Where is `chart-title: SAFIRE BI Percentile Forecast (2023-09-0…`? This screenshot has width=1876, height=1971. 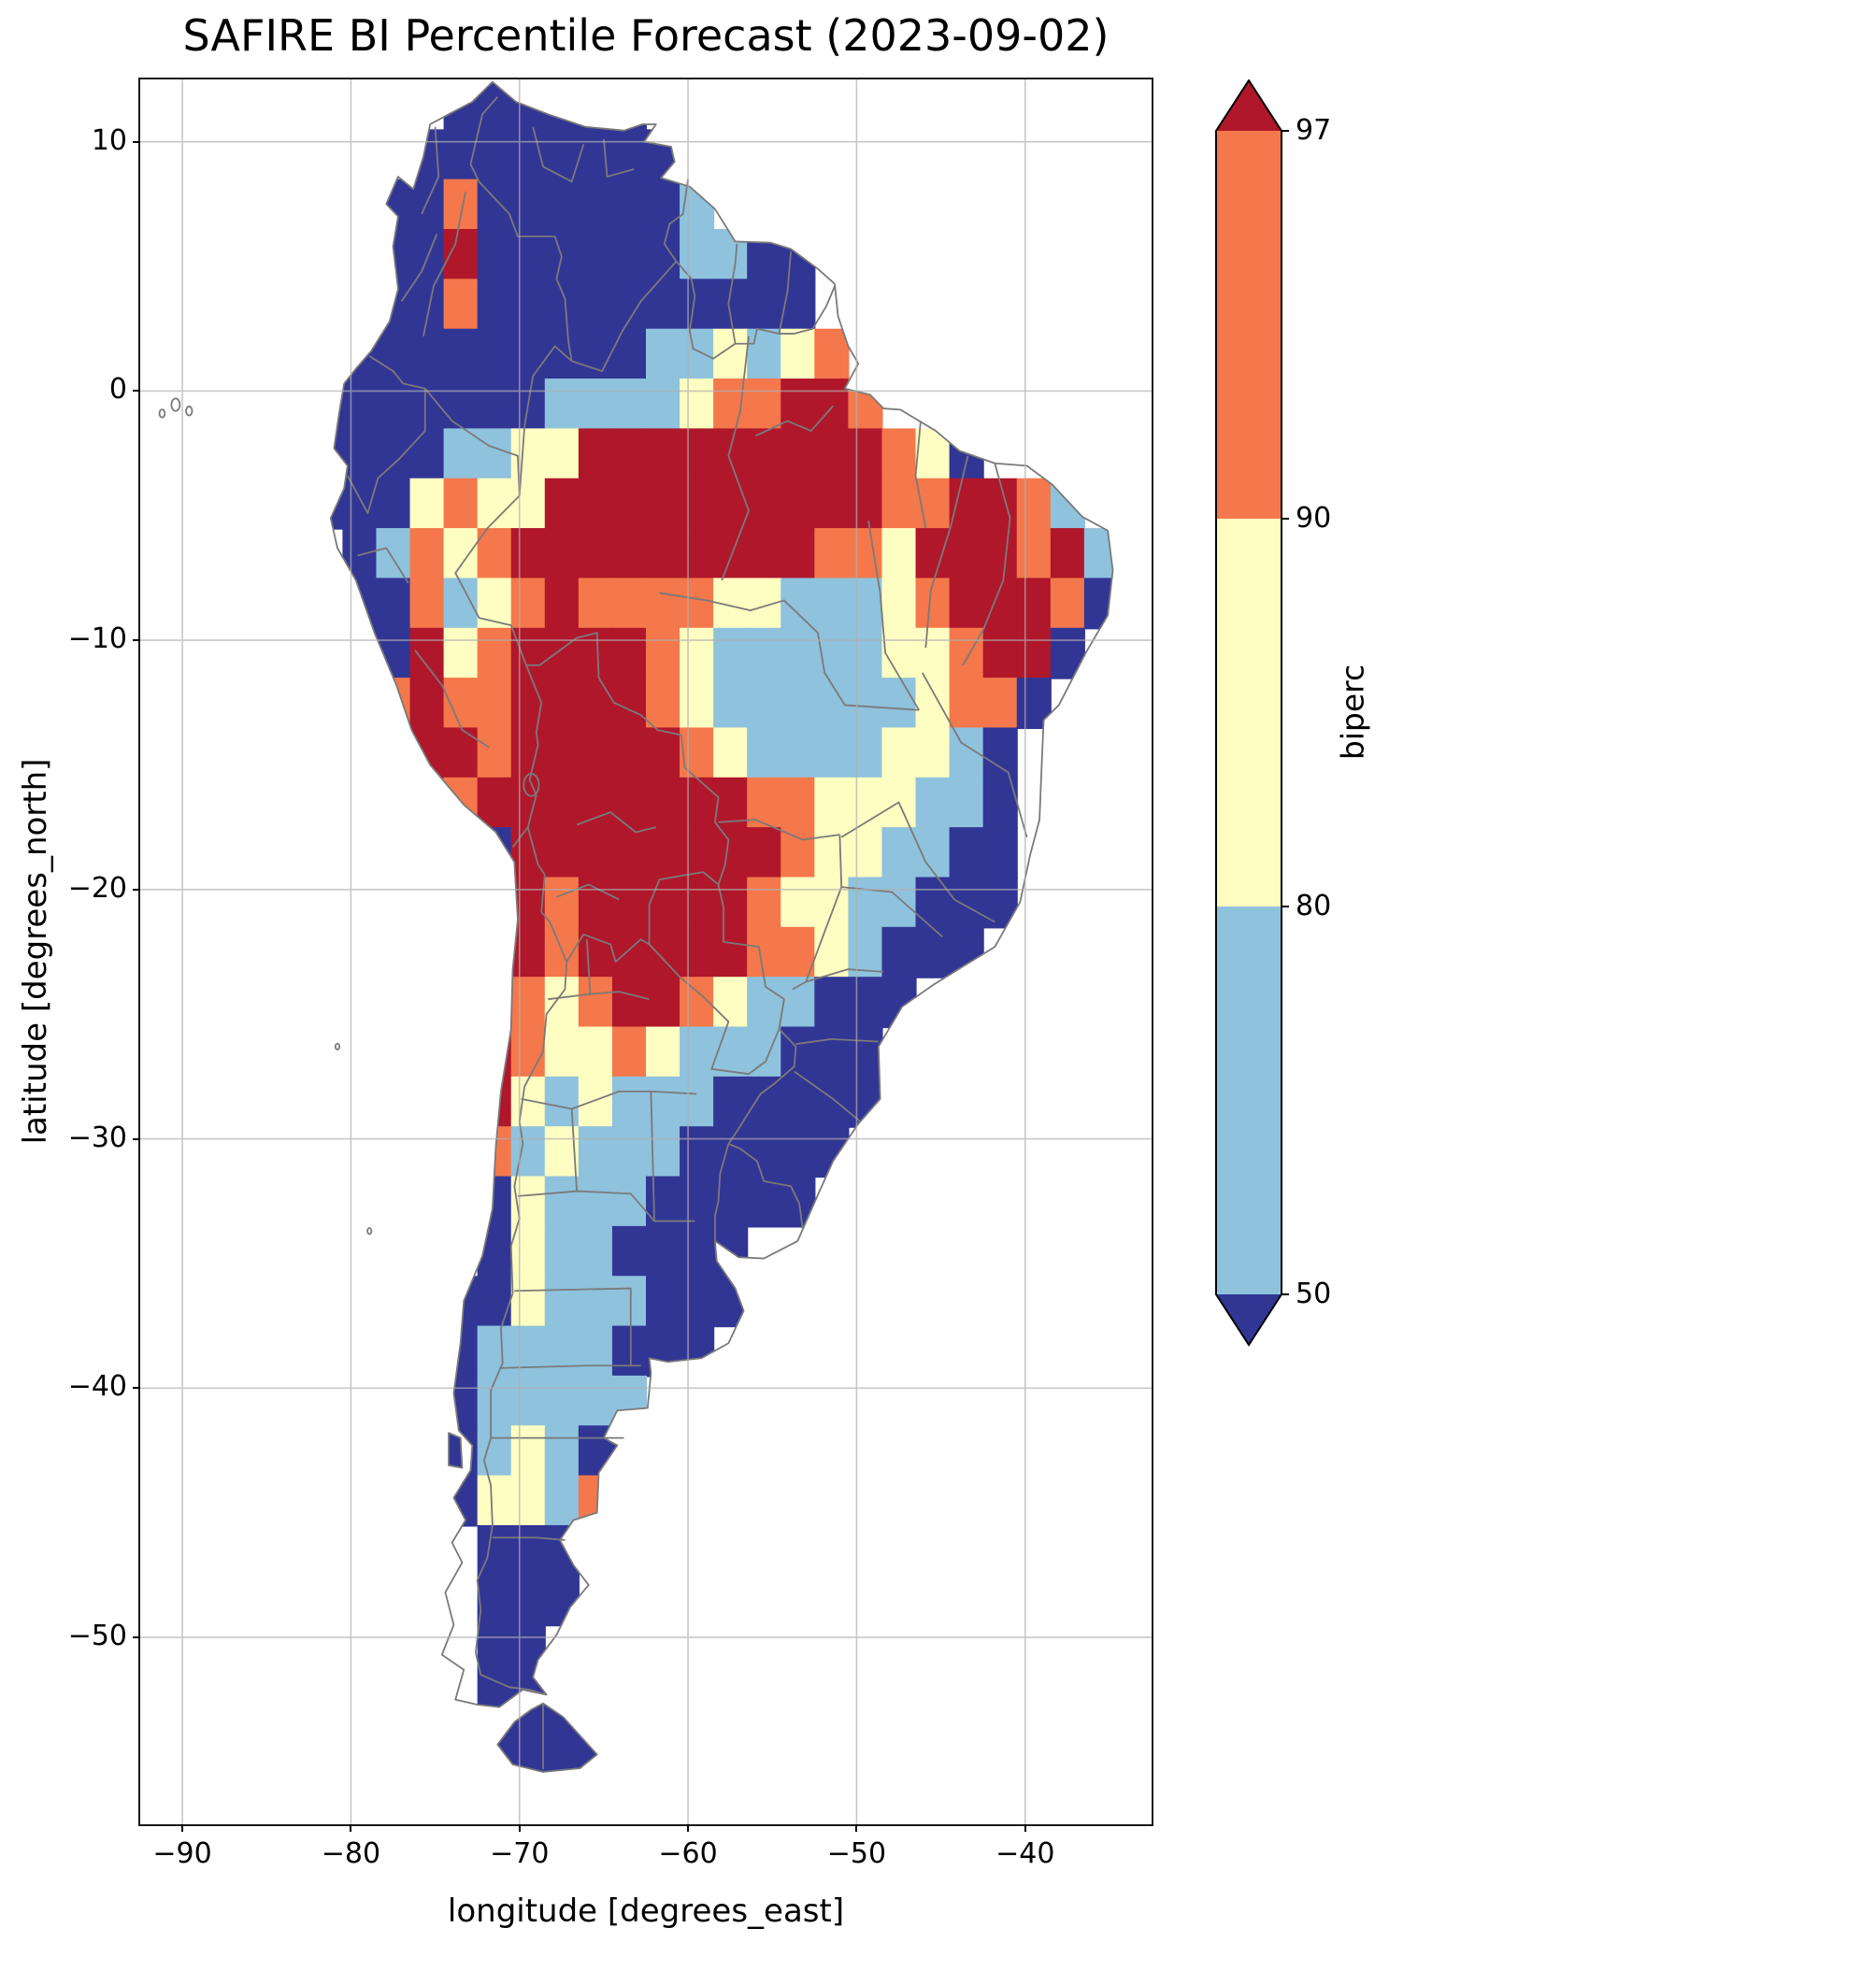 chart-title: SAFIRE BI Percentile Forecast (2023-09-0… is located at coordinates (646, 35).